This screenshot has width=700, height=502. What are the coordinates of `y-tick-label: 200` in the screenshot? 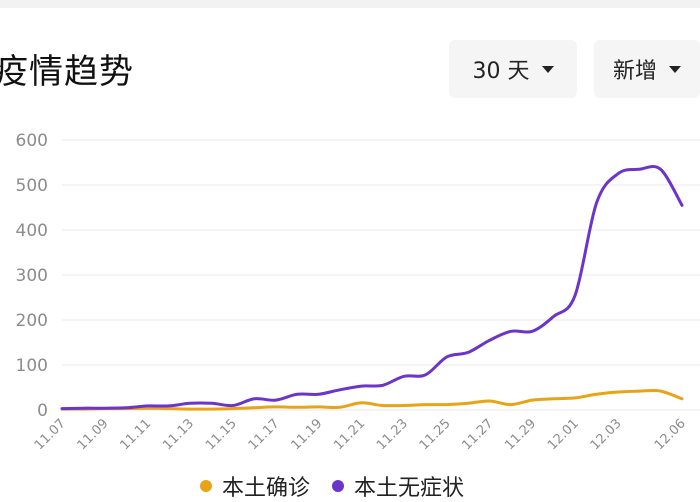 It's located at (32, 321).